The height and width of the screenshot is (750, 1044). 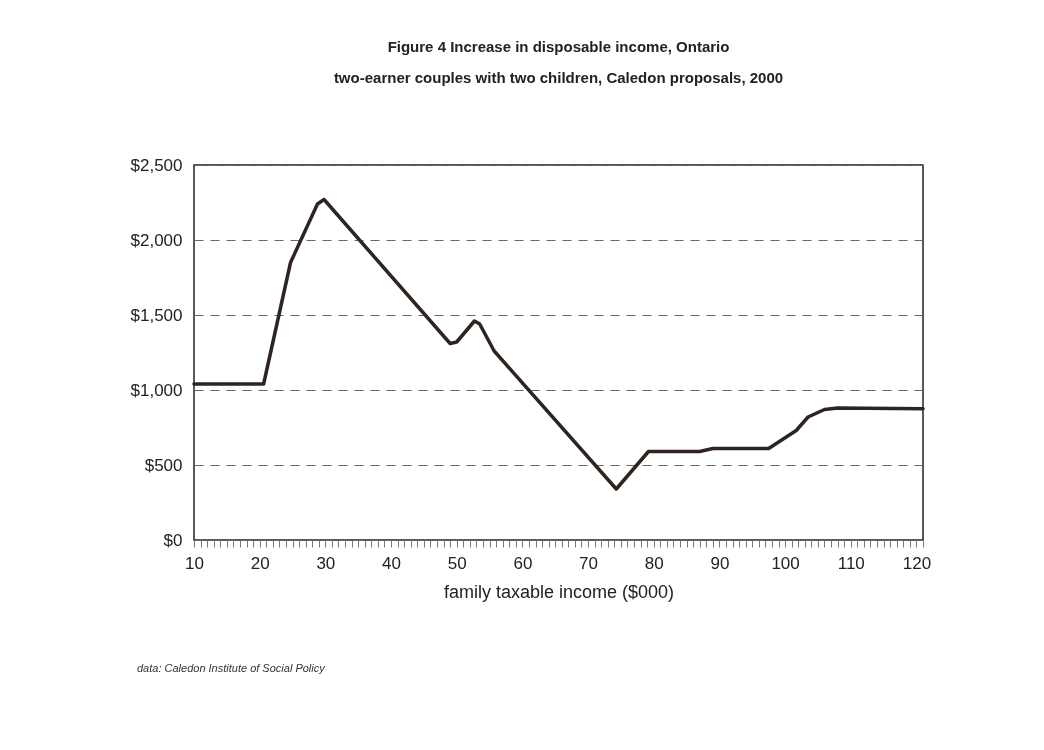 I want to click on x-tick-label: 80, so click(x=654, y=563).